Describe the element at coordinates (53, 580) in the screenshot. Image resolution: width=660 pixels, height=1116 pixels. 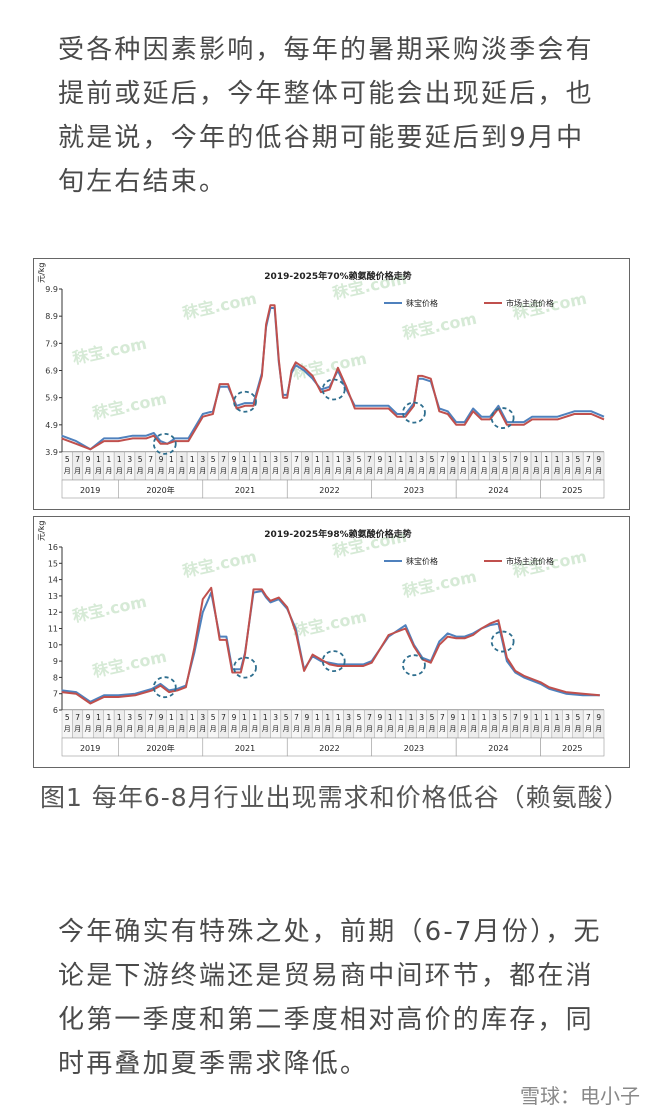
I see `y-tick-label: 14` at that location.